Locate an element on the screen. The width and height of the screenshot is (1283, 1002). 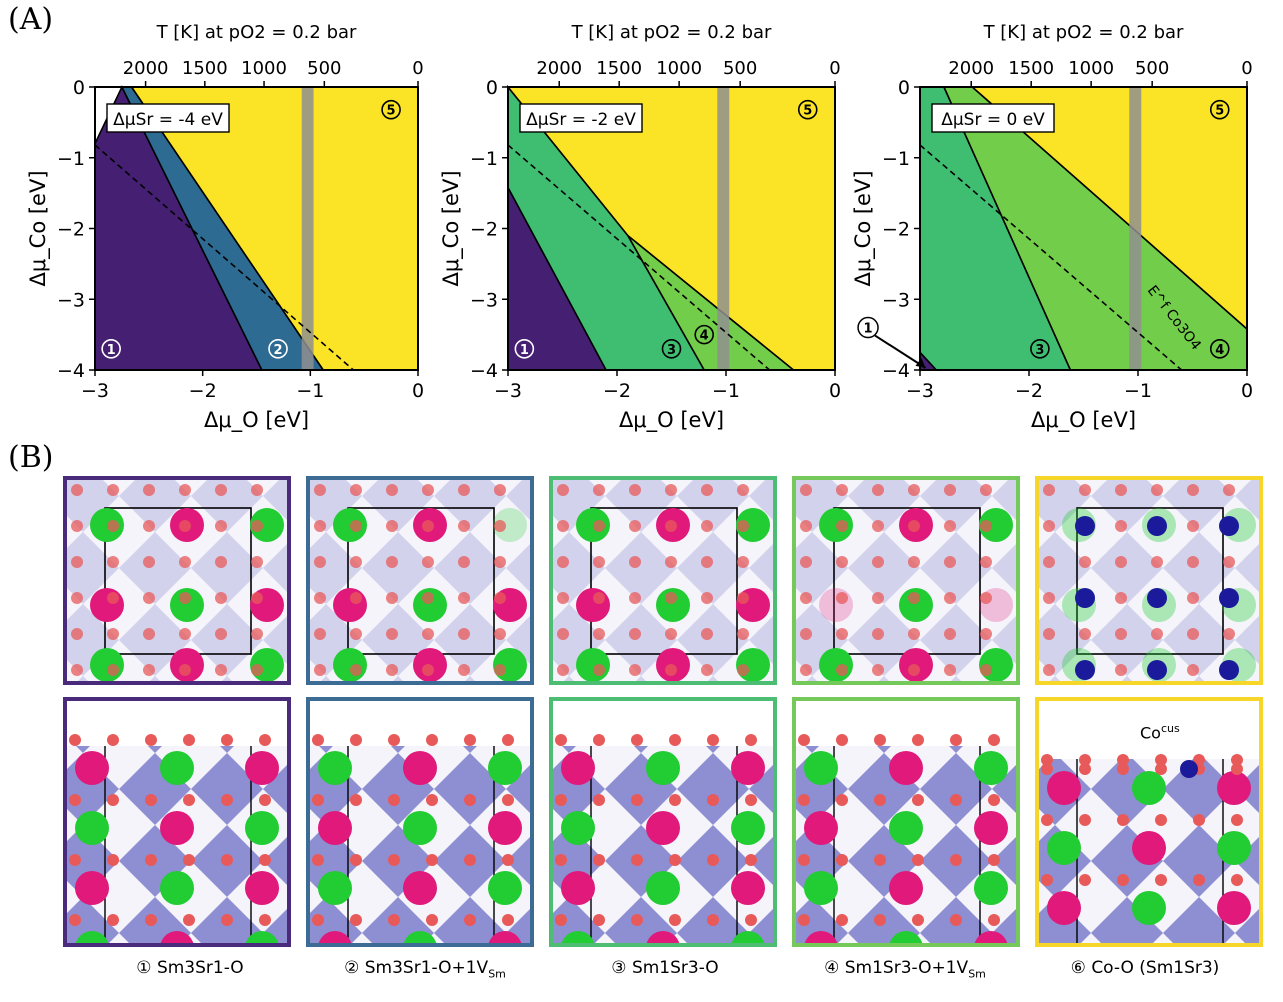
structure-tile-1-side-view is located at coordinates (177, 822).